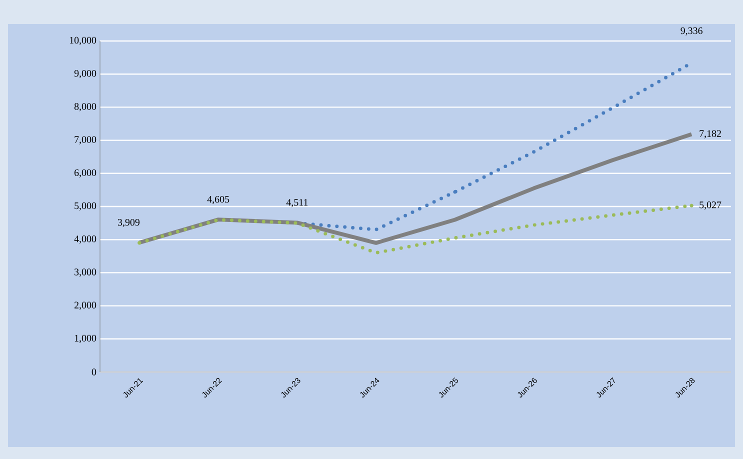  I want to click on data-label: 7,182, so click(710, 134).